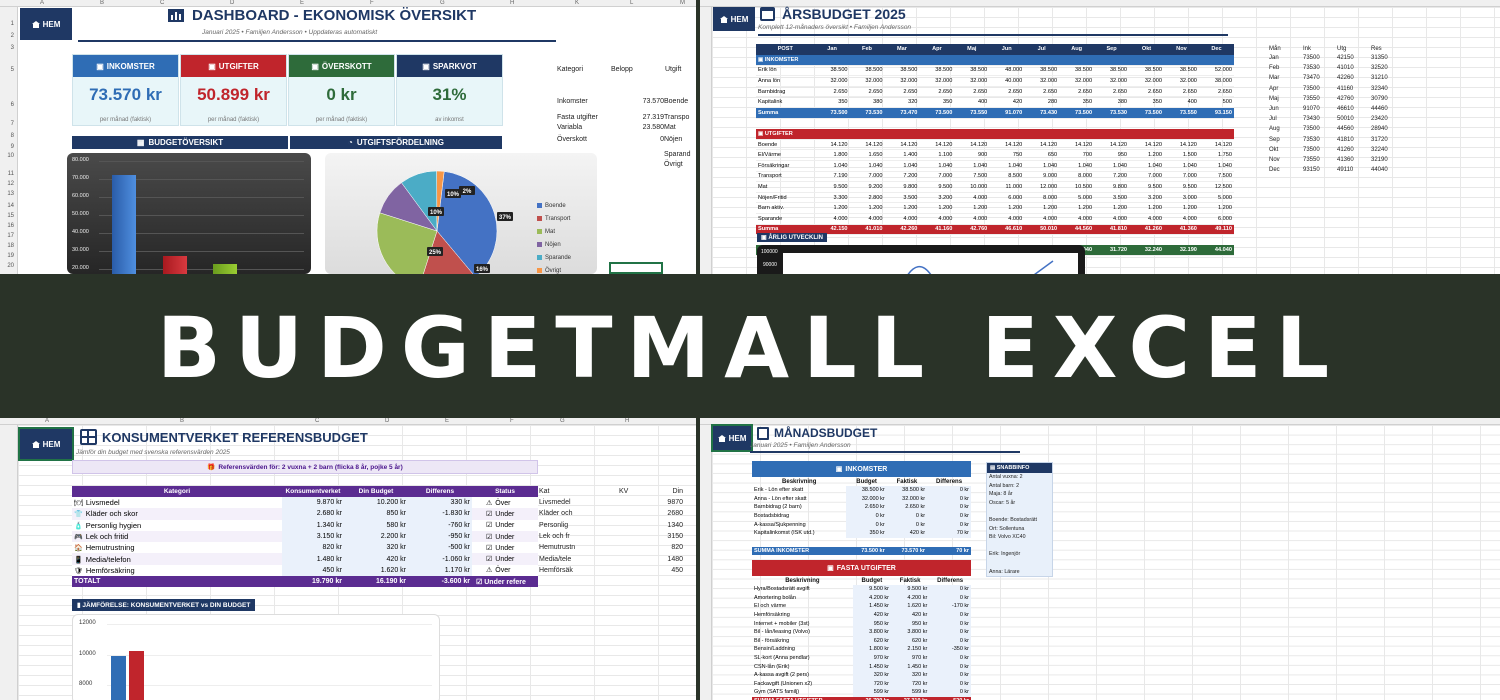 The height and width of the screenshot is (700, 1500). What do you see at coordinates (1345, 88) in the screenshot?
I see `cell: 41160` at bounding box center [1345, 88].